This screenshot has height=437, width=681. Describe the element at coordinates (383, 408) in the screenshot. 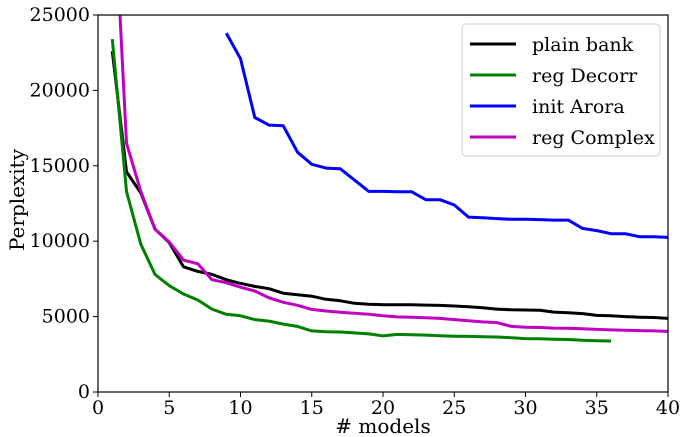

I see `x-tick-label: 20` at that location.